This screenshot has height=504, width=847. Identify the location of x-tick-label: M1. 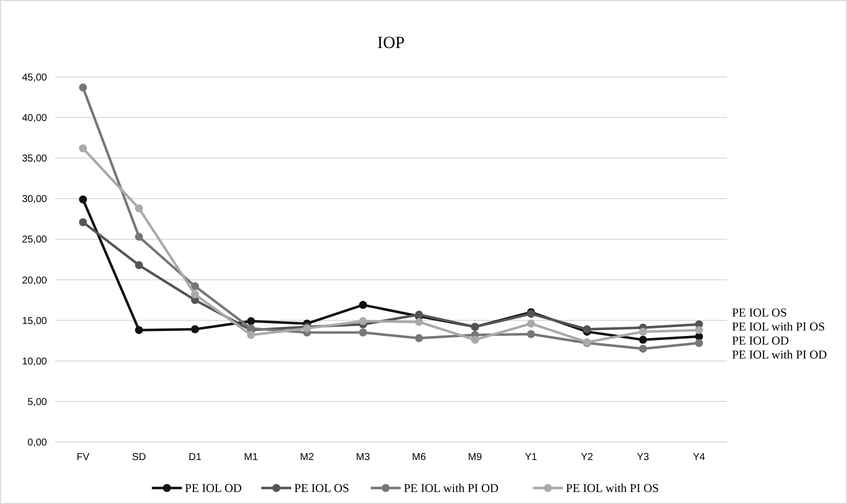
(251, 457).